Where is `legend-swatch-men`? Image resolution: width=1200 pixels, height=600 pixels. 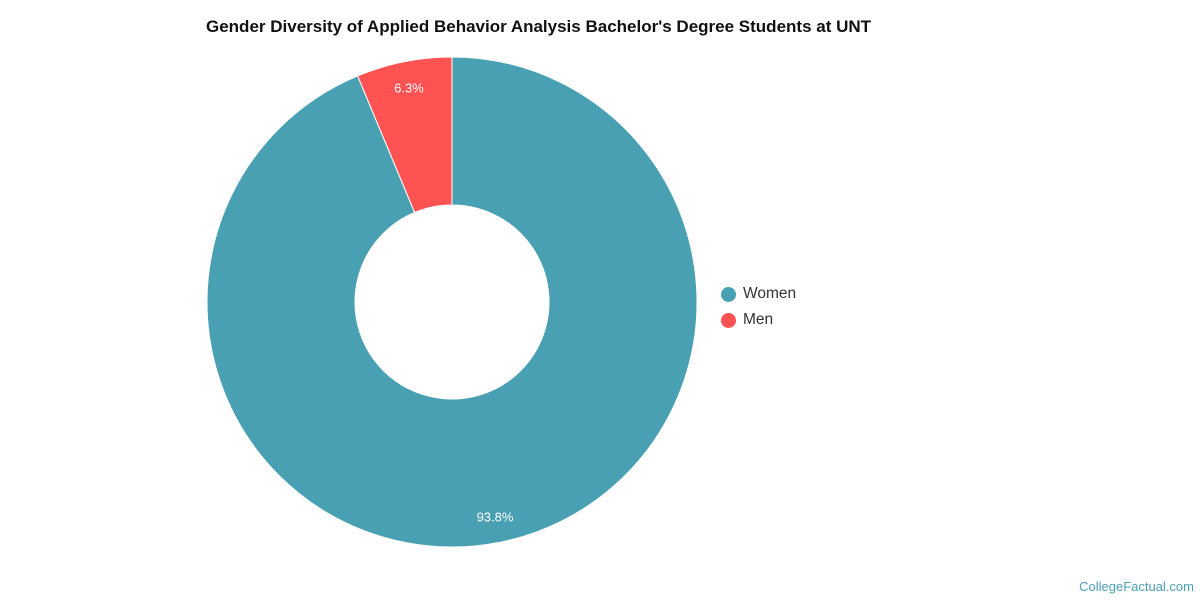
legend-swatch-men is located at coordinates (728, 320).